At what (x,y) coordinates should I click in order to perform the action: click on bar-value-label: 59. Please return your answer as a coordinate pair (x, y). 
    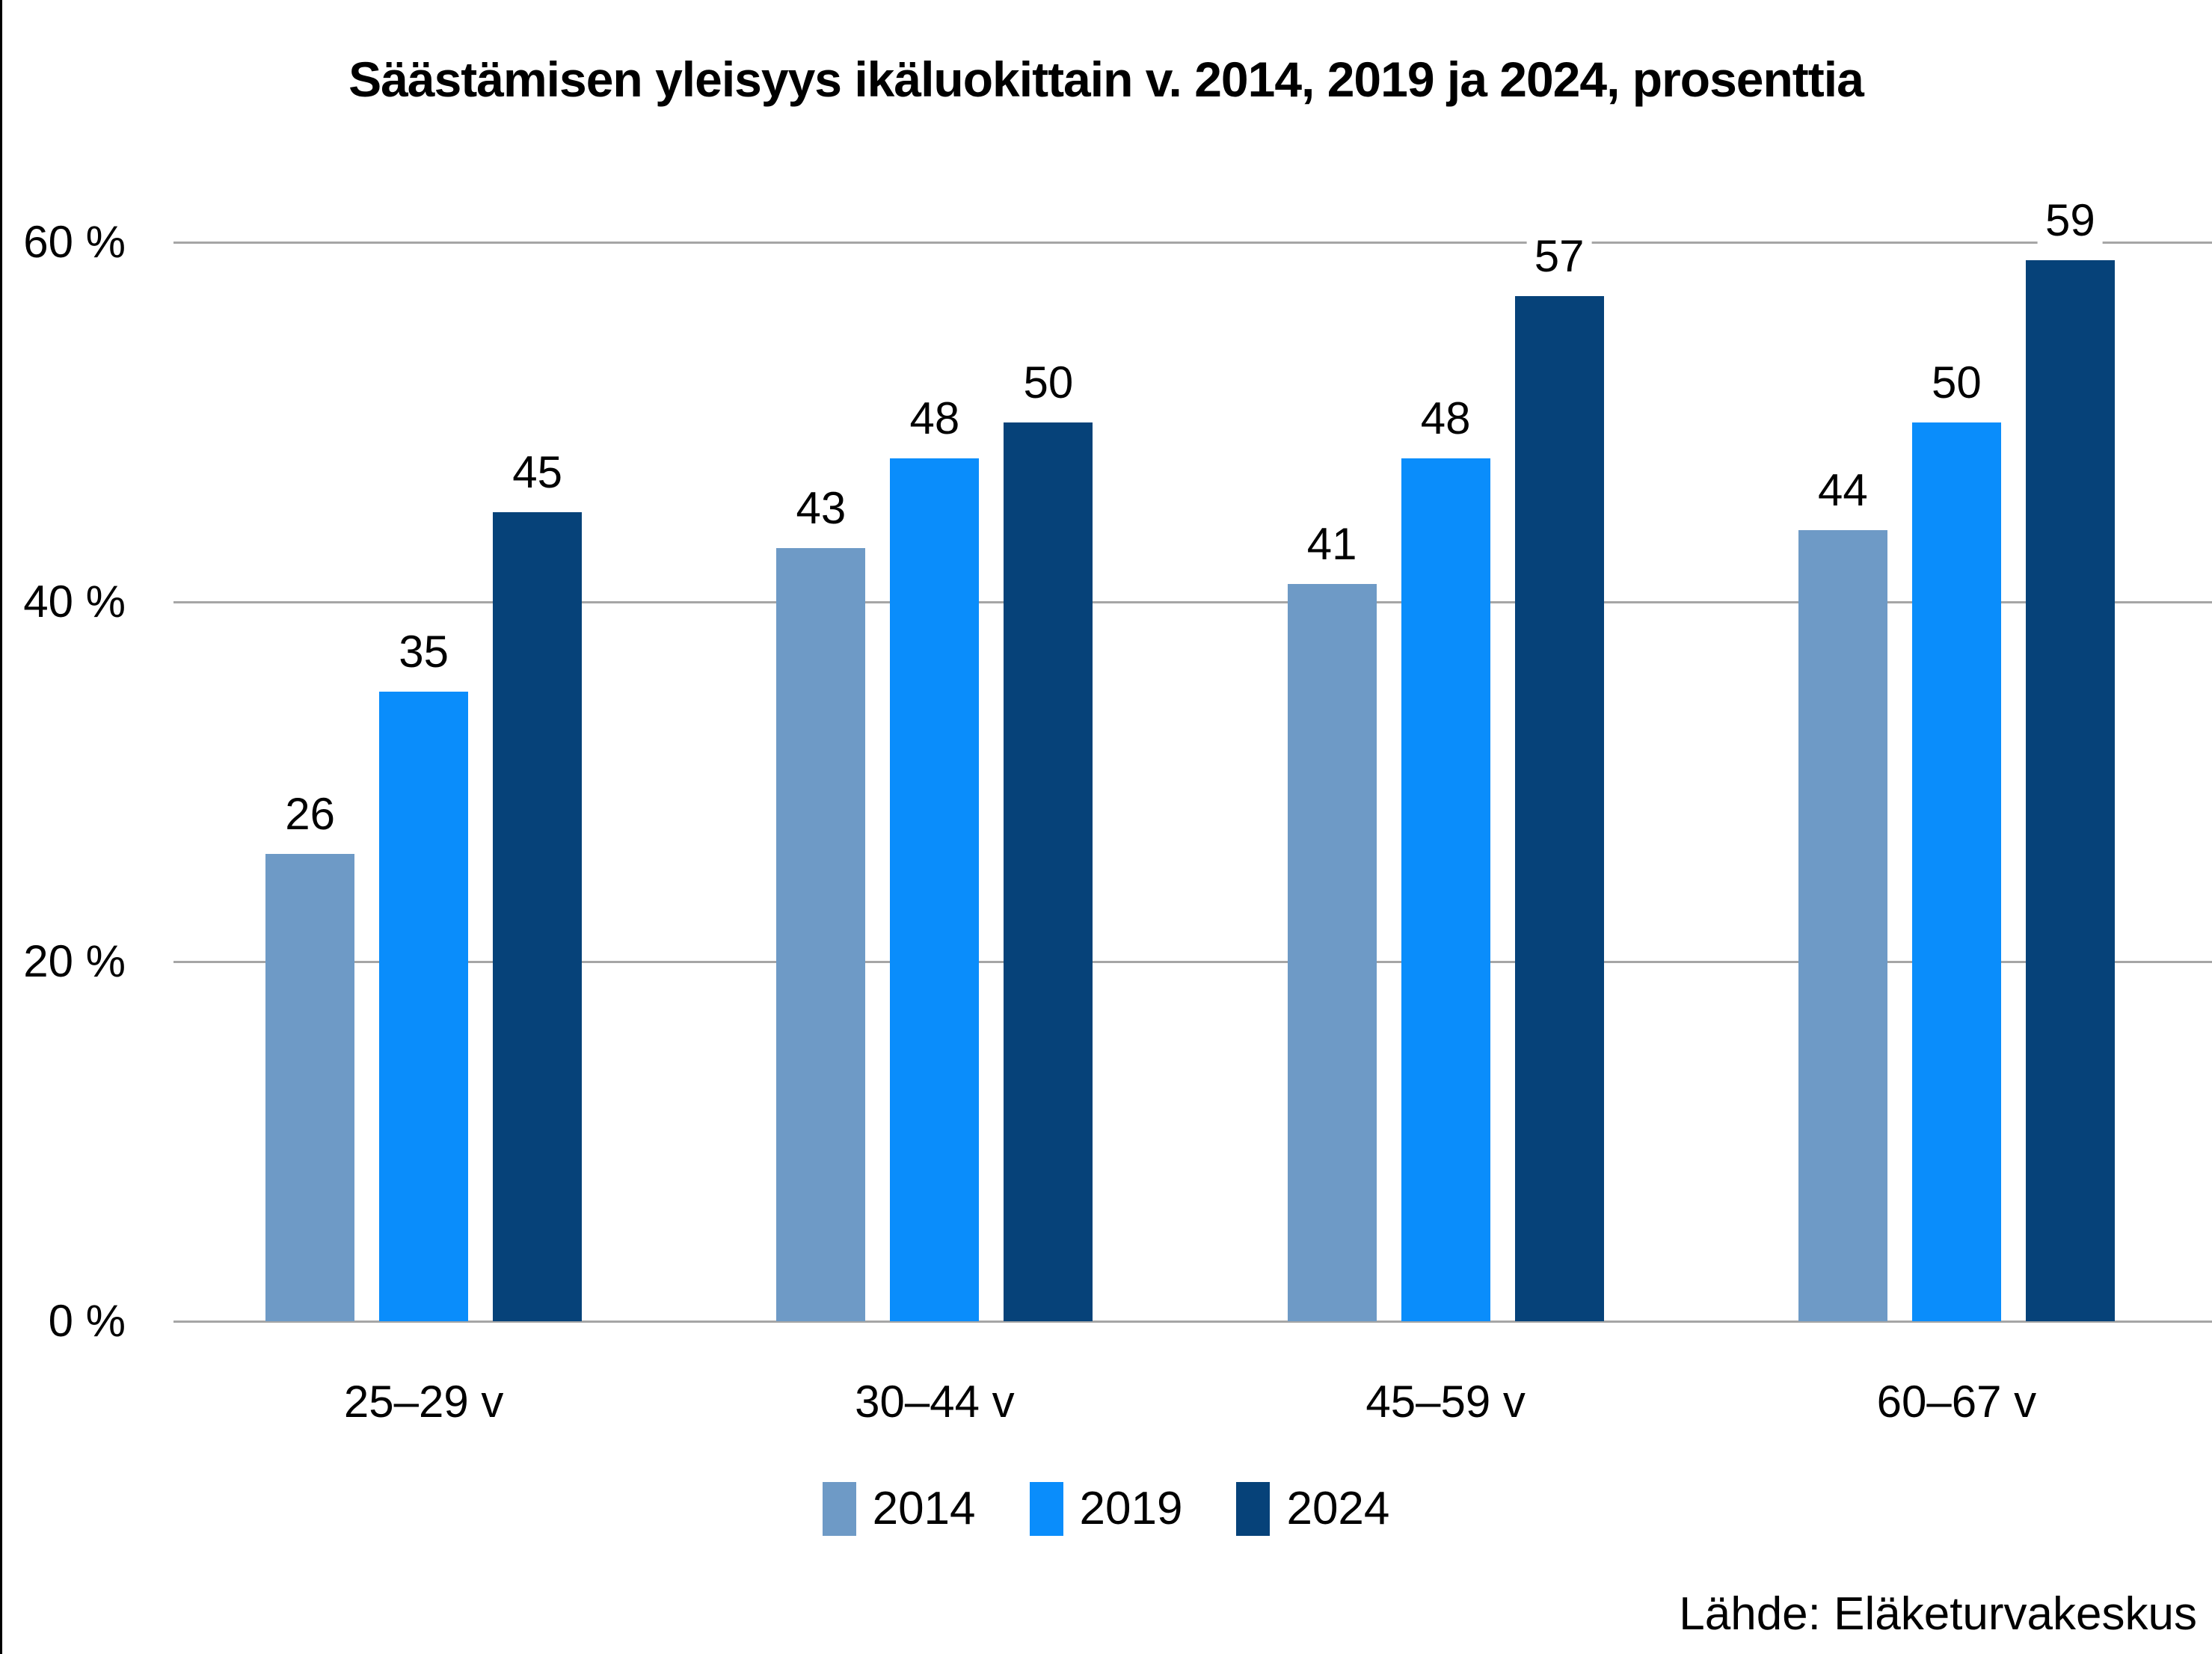
    Looking at the image, I should click on (2070, 221).